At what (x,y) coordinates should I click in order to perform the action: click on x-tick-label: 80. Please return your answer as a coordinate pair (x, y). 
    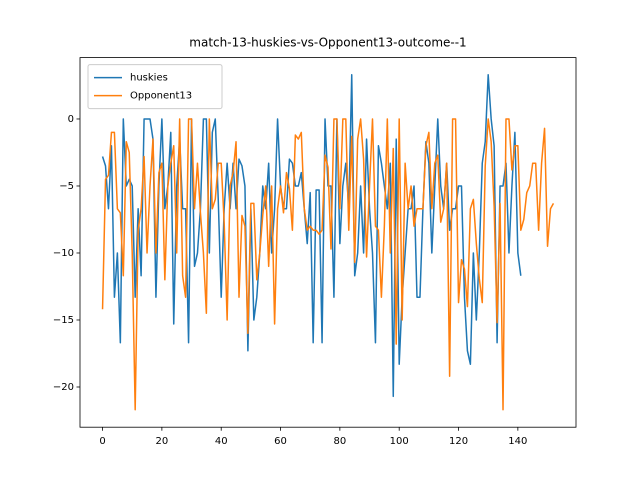
    Looking at the image, I should click on (339, 441).